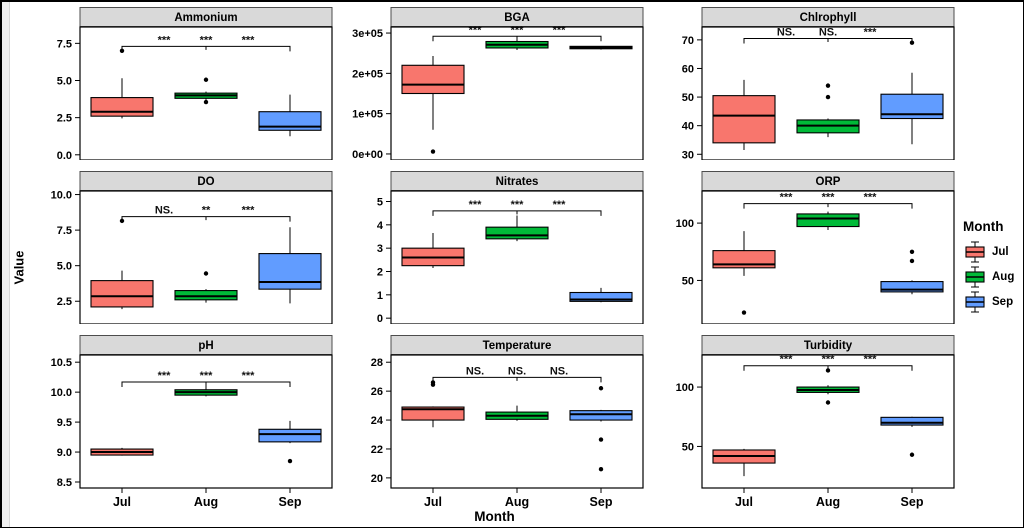 The image size is (1024, 528). I want to click on legend-entry-aug: Aug, so click(988, 277).